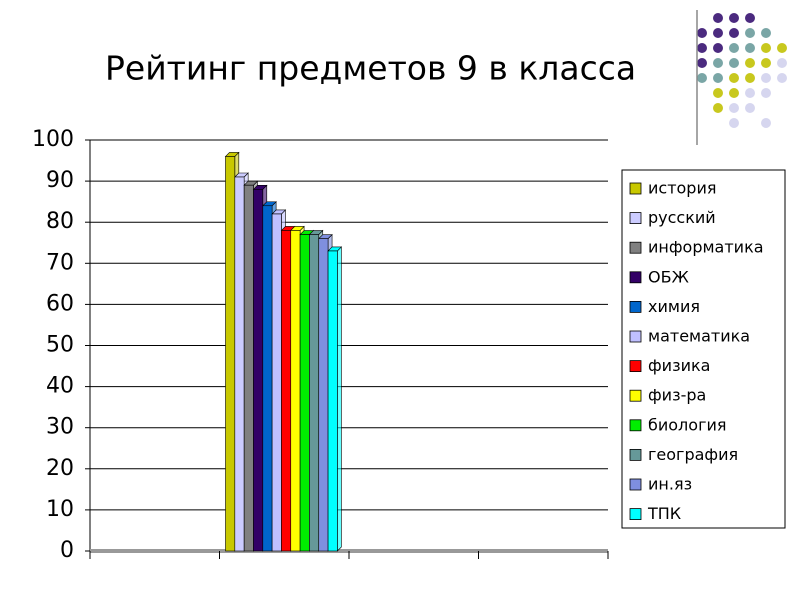  What do you see at coordinates (53, 139) in the screenshot?
I see `y-tick-label: 100` at bounding box center [53, 139].